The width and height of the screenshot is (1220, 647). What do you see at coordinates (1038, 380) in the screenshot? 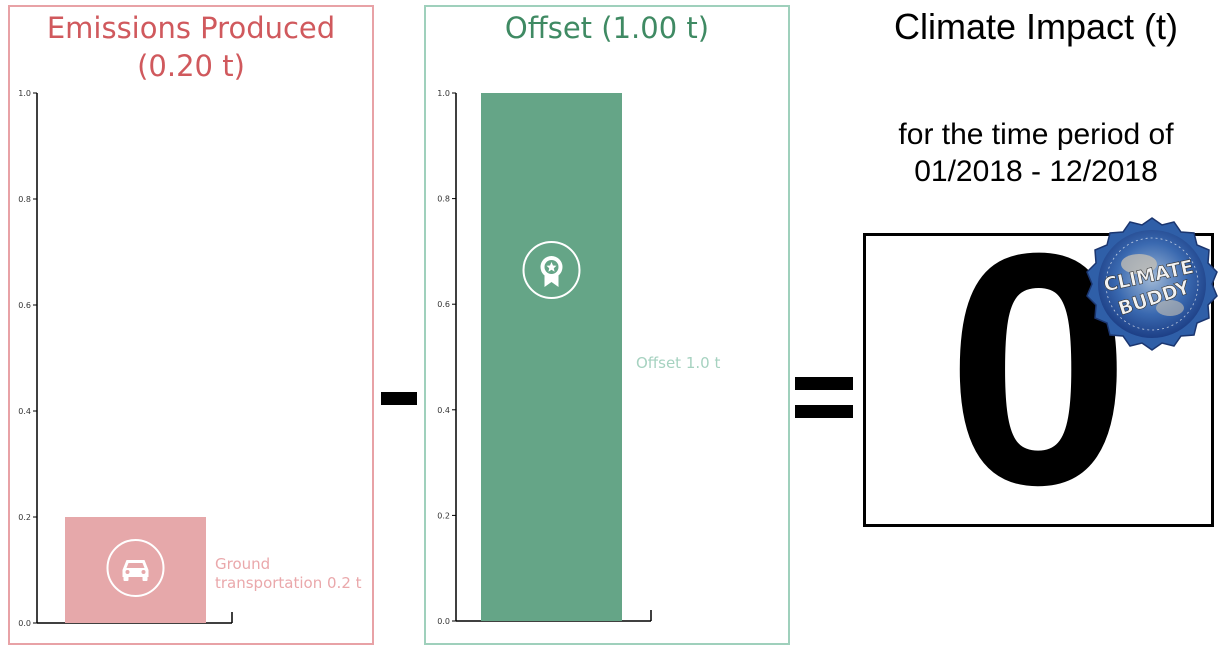
I see `climate-impact-box: 0` at bounding box center [1038, 380].